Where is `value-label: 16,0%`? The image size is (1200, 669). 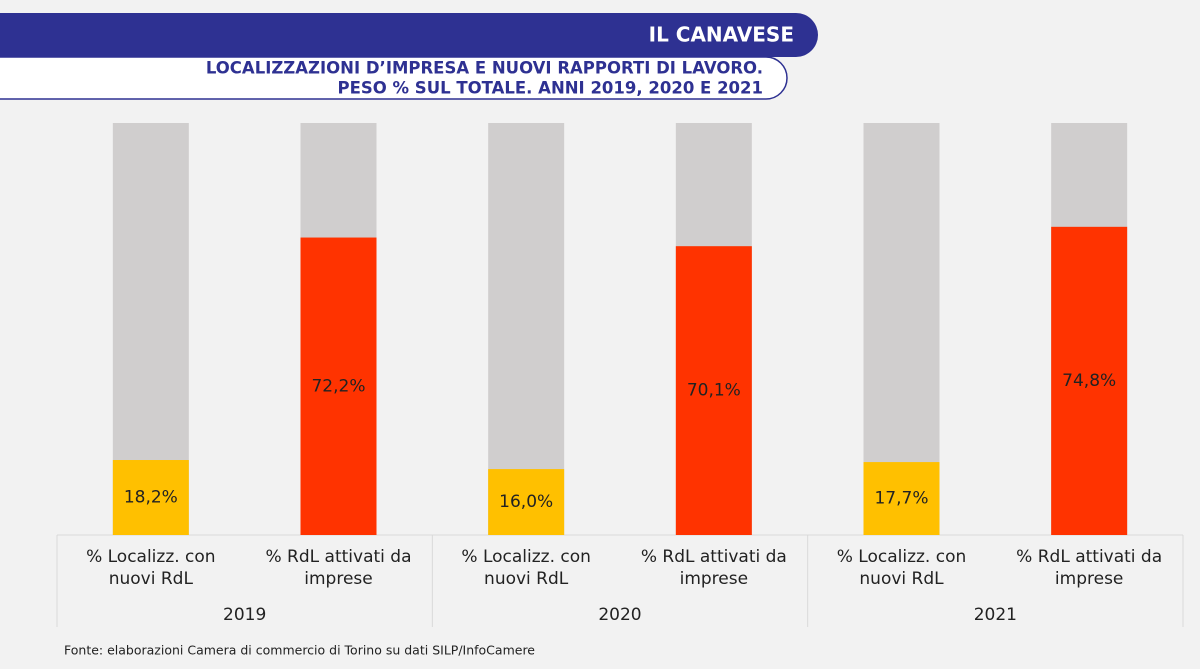
value-label: 16,0% is located at coordinates (526, 502).